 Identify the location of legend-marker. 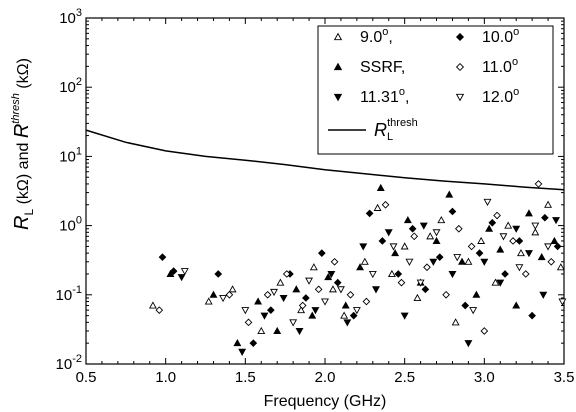
(338, 36).